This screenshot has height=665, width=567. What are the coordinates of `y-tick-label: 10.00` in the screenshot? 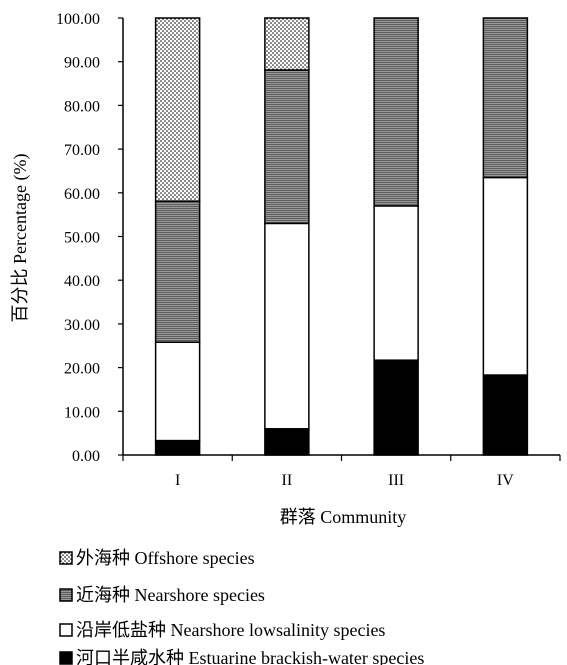 It's located at (82, 412).